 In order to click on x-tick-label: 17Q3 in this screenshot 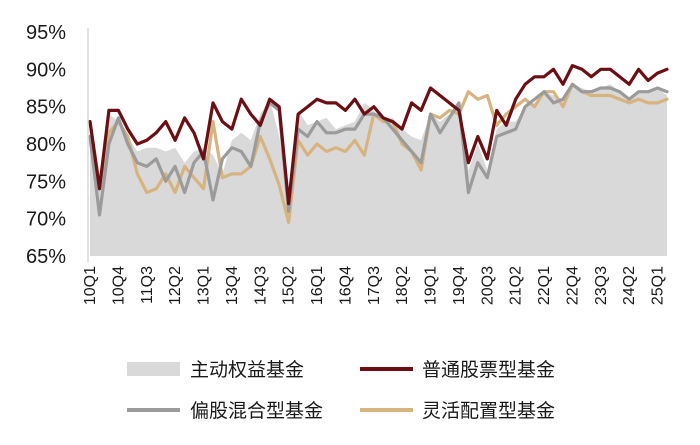, I will do `click(374, 285)`.